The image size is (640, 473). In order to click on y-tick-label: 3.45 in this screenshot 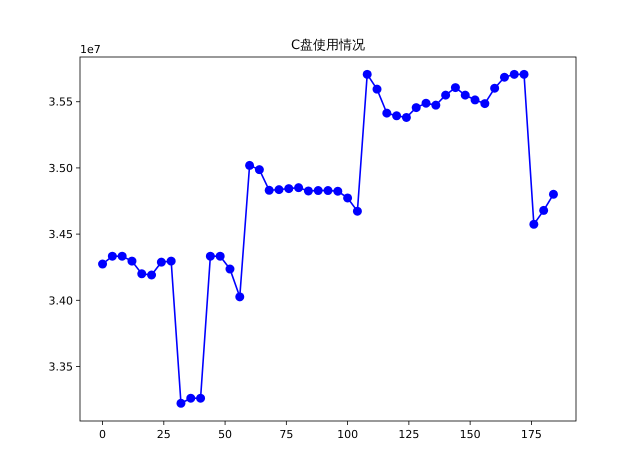, I will do `click(60, 235)`.